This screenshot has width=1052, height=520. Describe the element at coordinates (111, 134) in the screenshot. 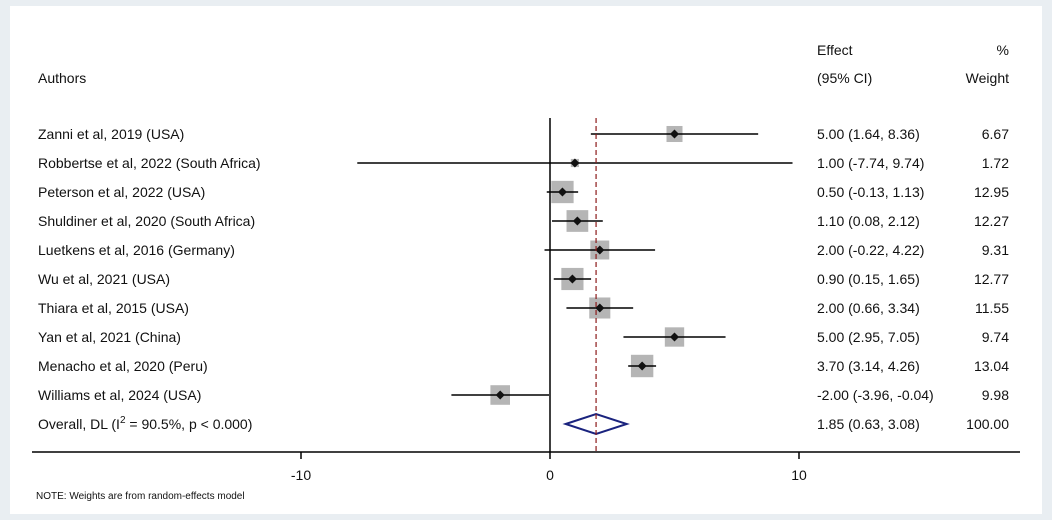

I see `study-label: Zanni et al, 2019 (USA)` at that location.